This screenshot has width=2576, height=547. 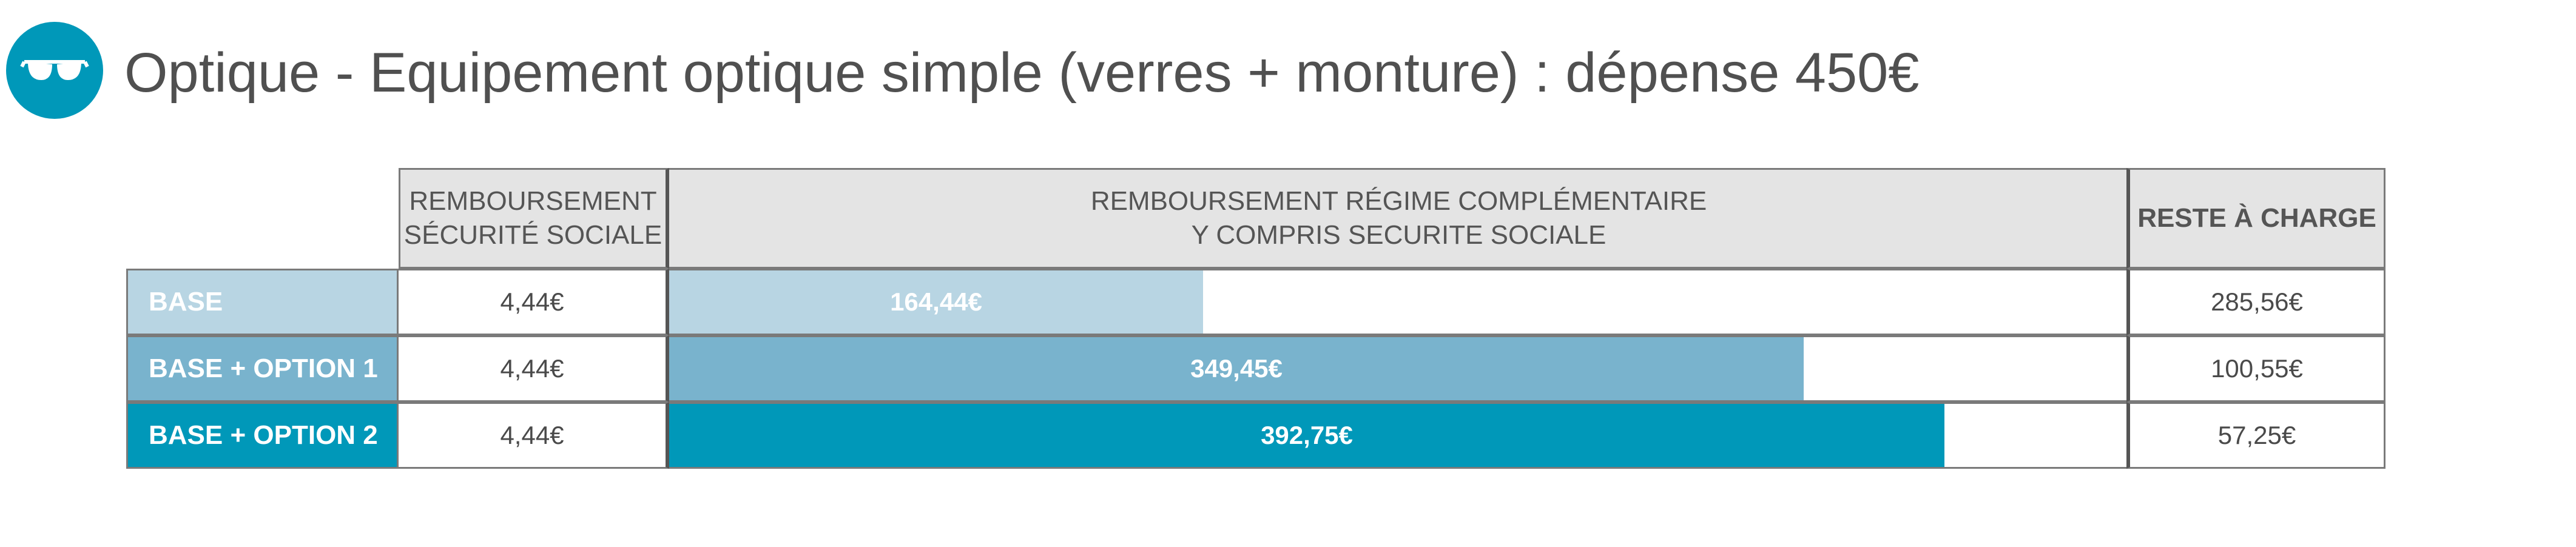 I want to click on row-label-text: BASE + OPTION 1, so click(x=263, y=368).